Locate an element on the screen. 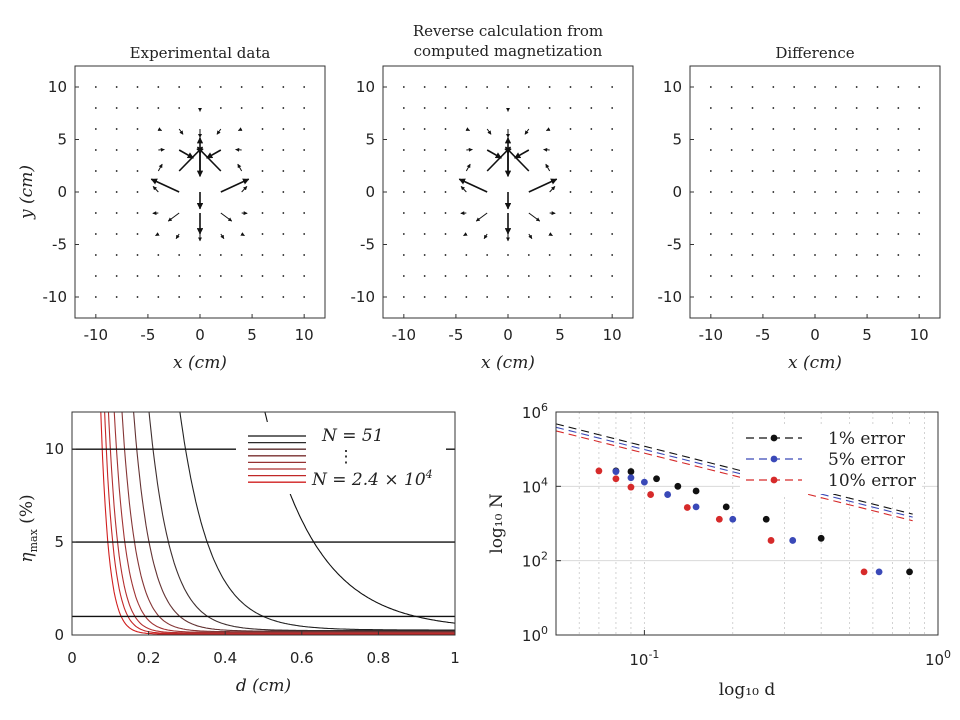  x-tick-label: 0.8 is located at coordinates (378, 658).